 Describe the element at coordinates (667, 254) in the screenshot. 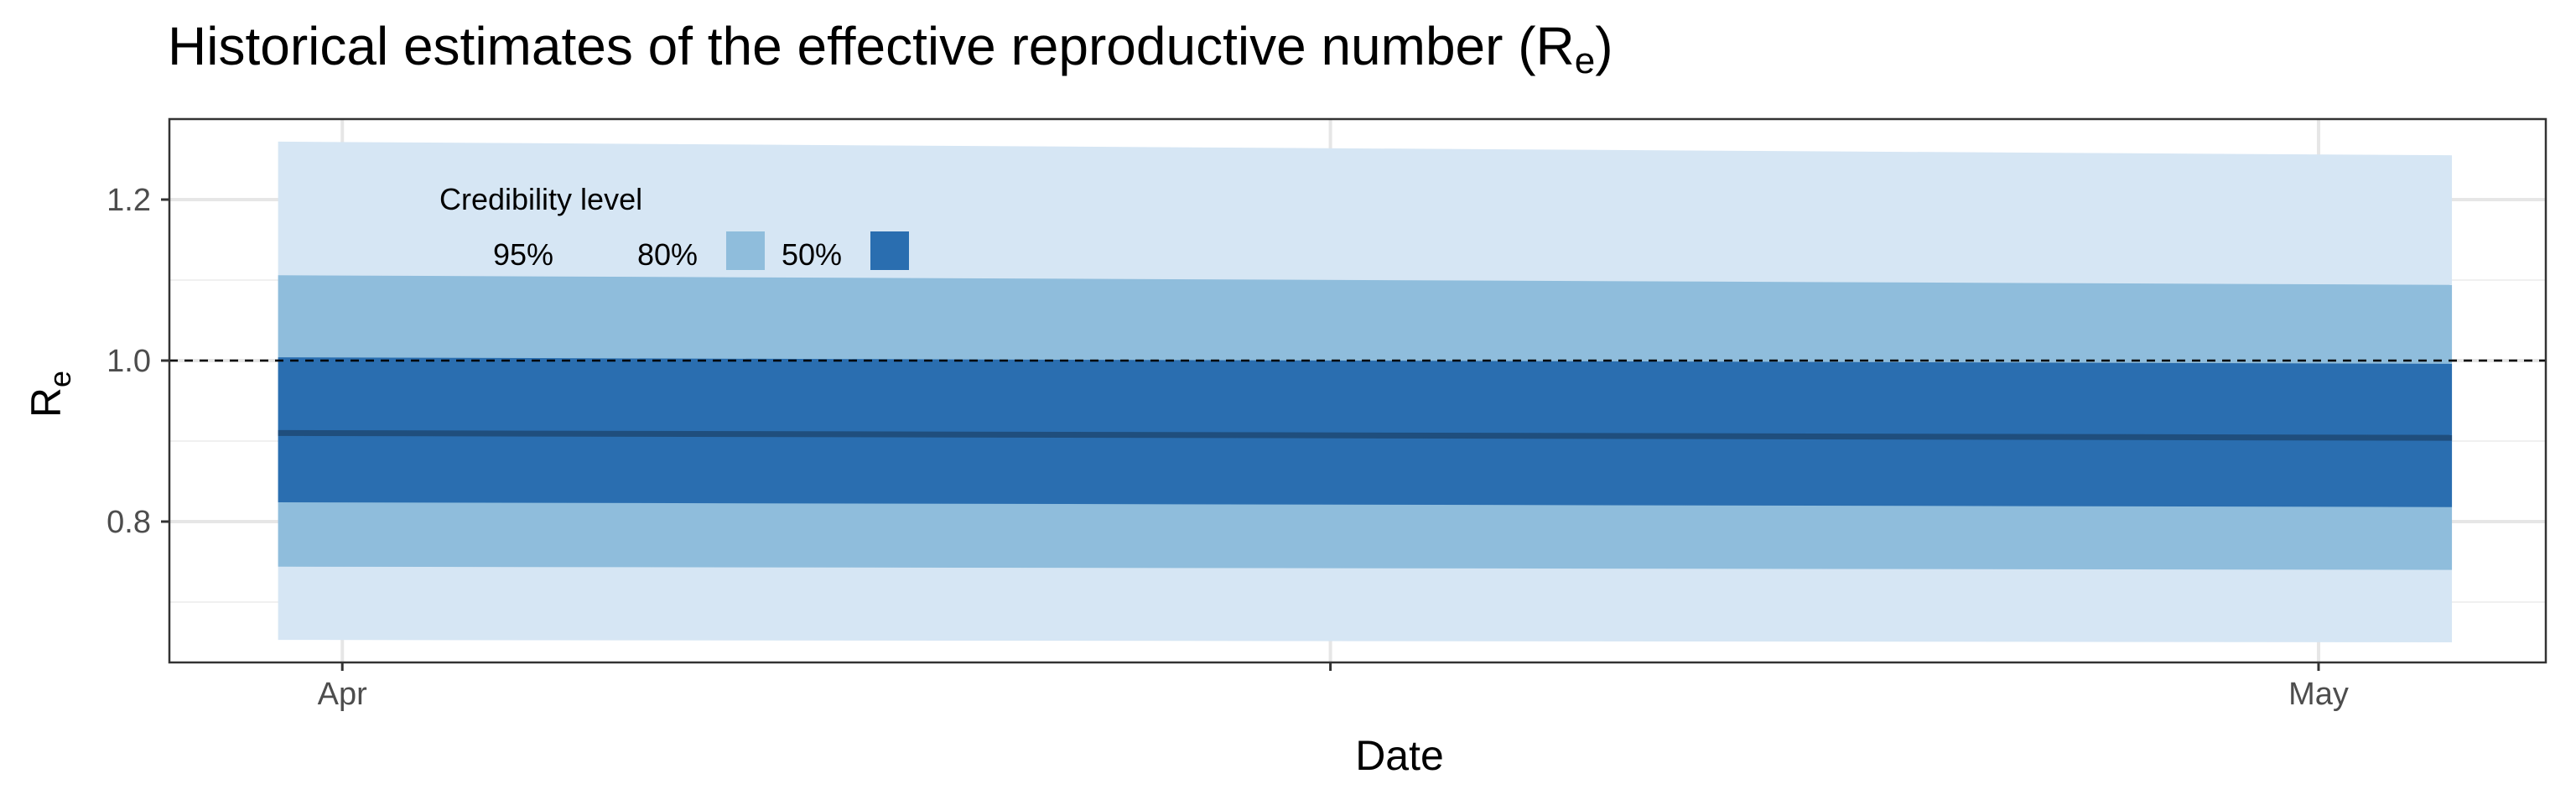

I see `legend-label-80pct: 80%` at that location.